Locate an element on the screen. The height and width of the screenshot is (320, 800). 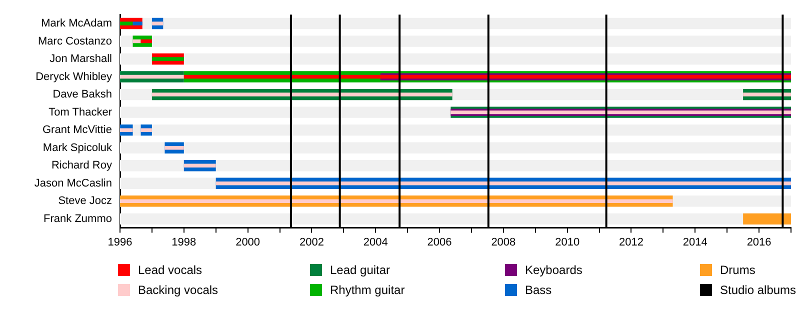
x-tick-label: 2016 is located at coordinates (759, 242).